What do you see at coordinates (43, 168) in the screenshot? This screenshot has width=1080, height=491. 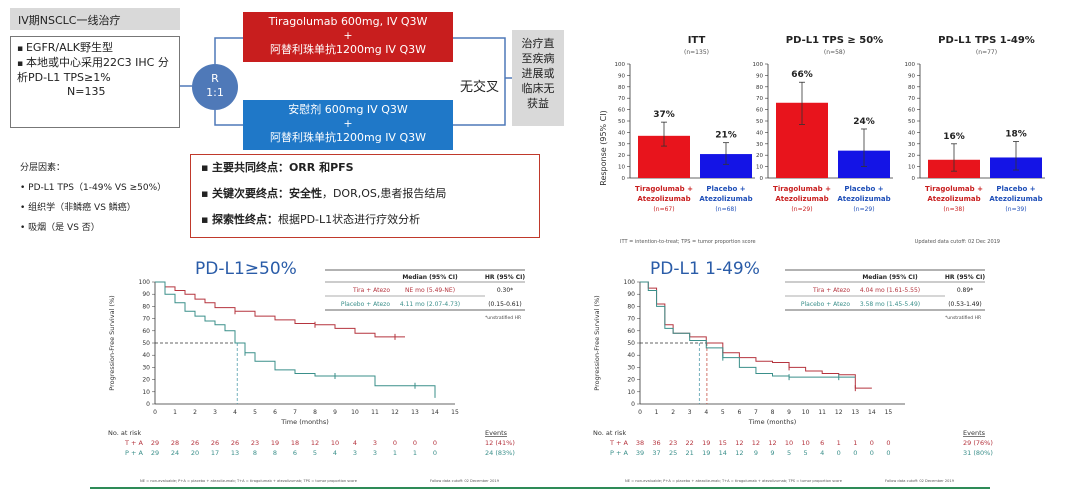 I see `strat-title: 分层因素：` at bounding box center [43, 168].